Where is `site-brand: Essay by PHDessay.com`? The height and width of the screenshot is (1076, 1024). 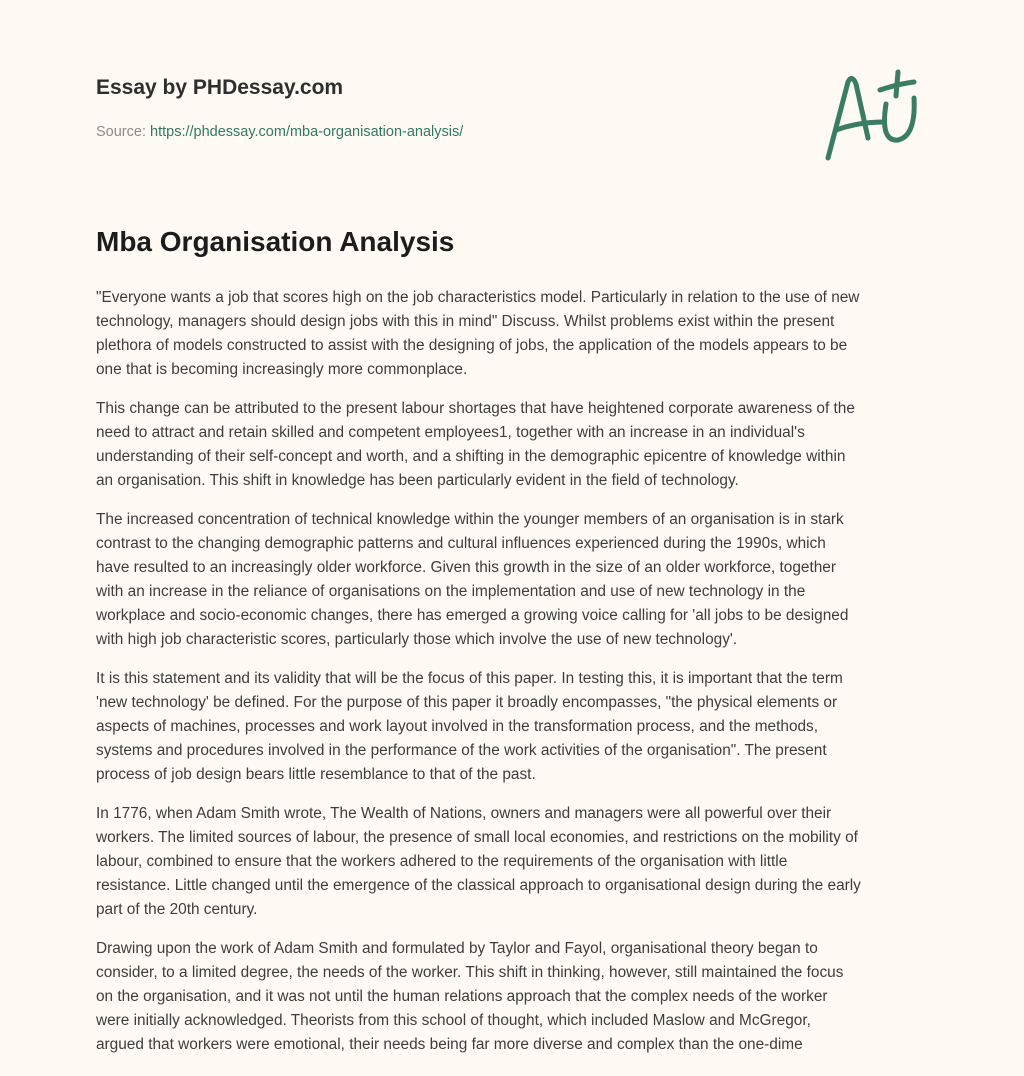
site-brand: Essay by PHDessay.com is located at coordinates (220, 87).